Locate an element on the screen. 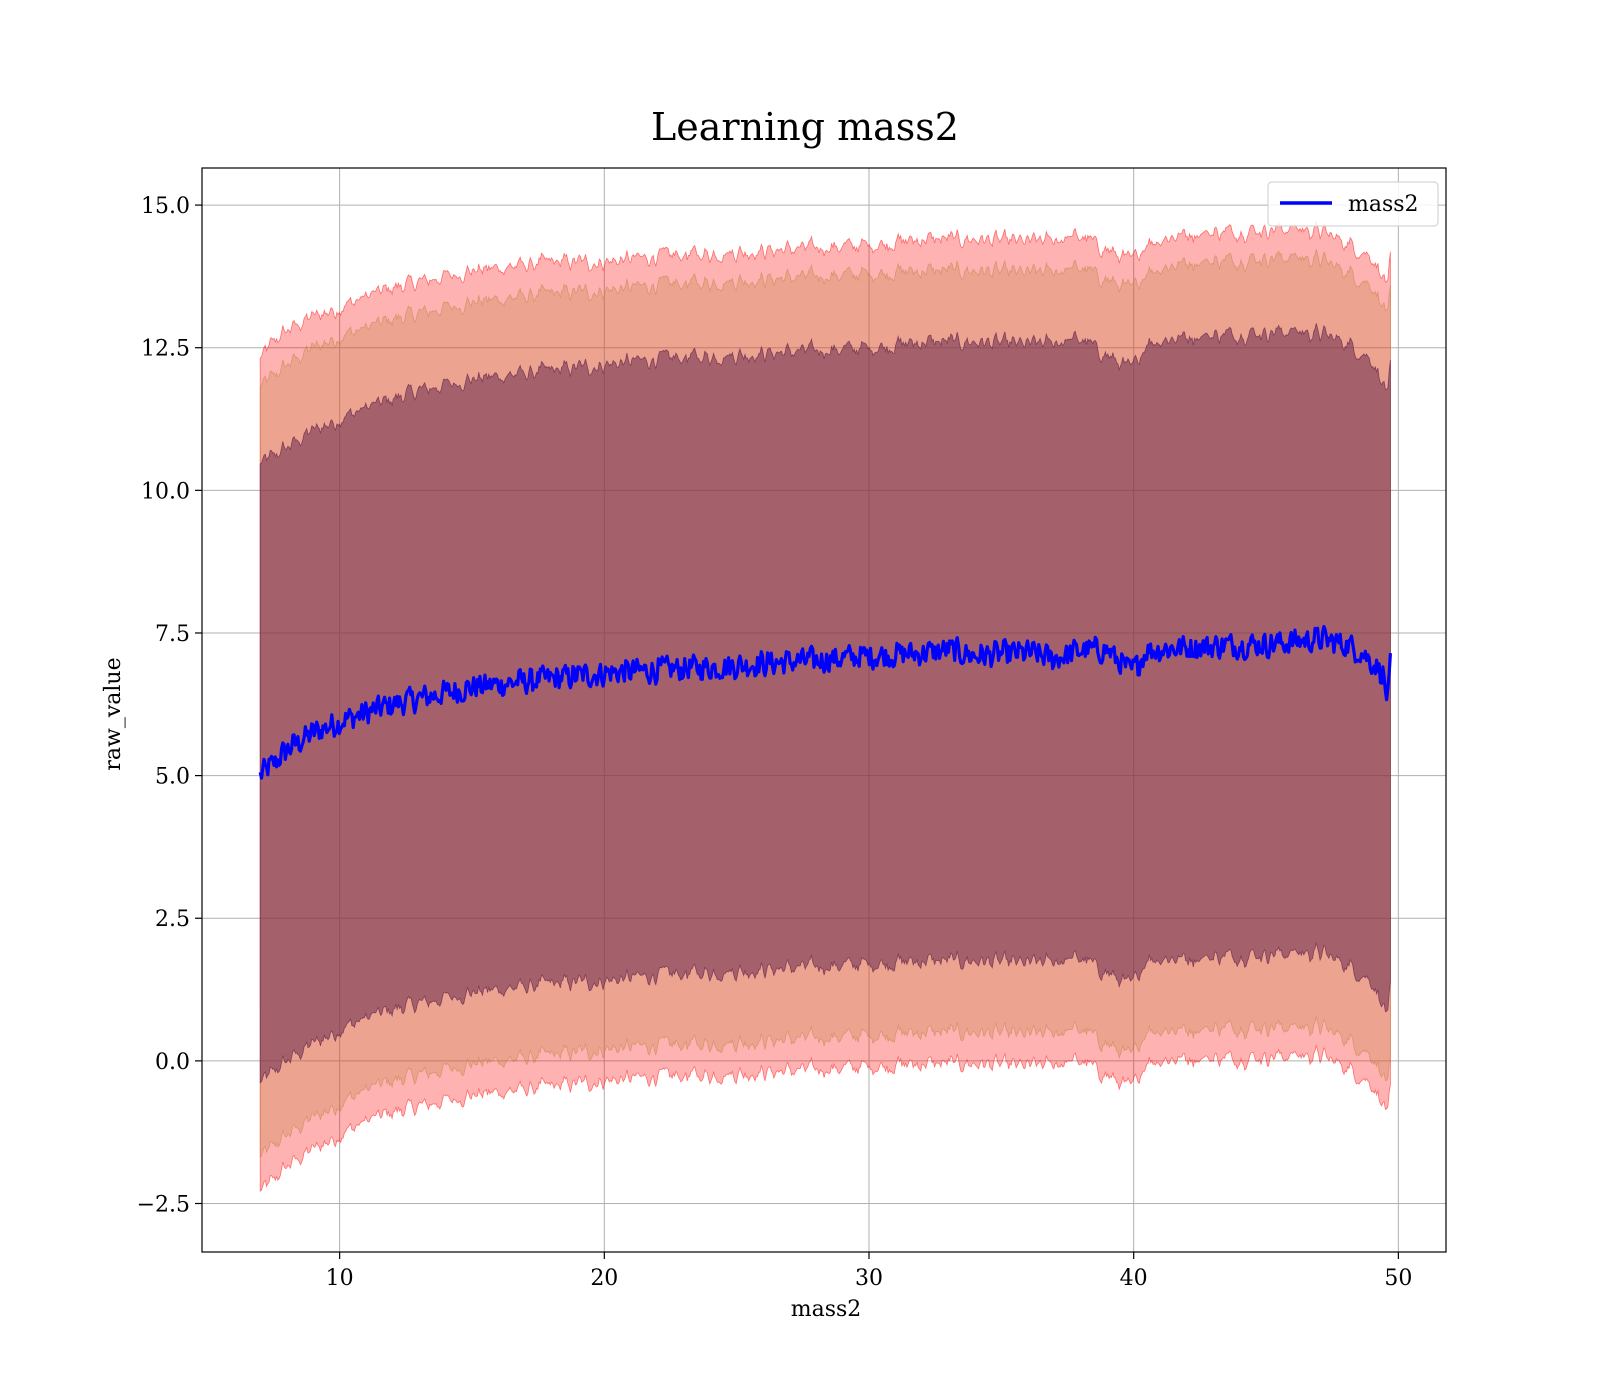  x-tick-label: 50 is located at coordinates (1398, 1278).